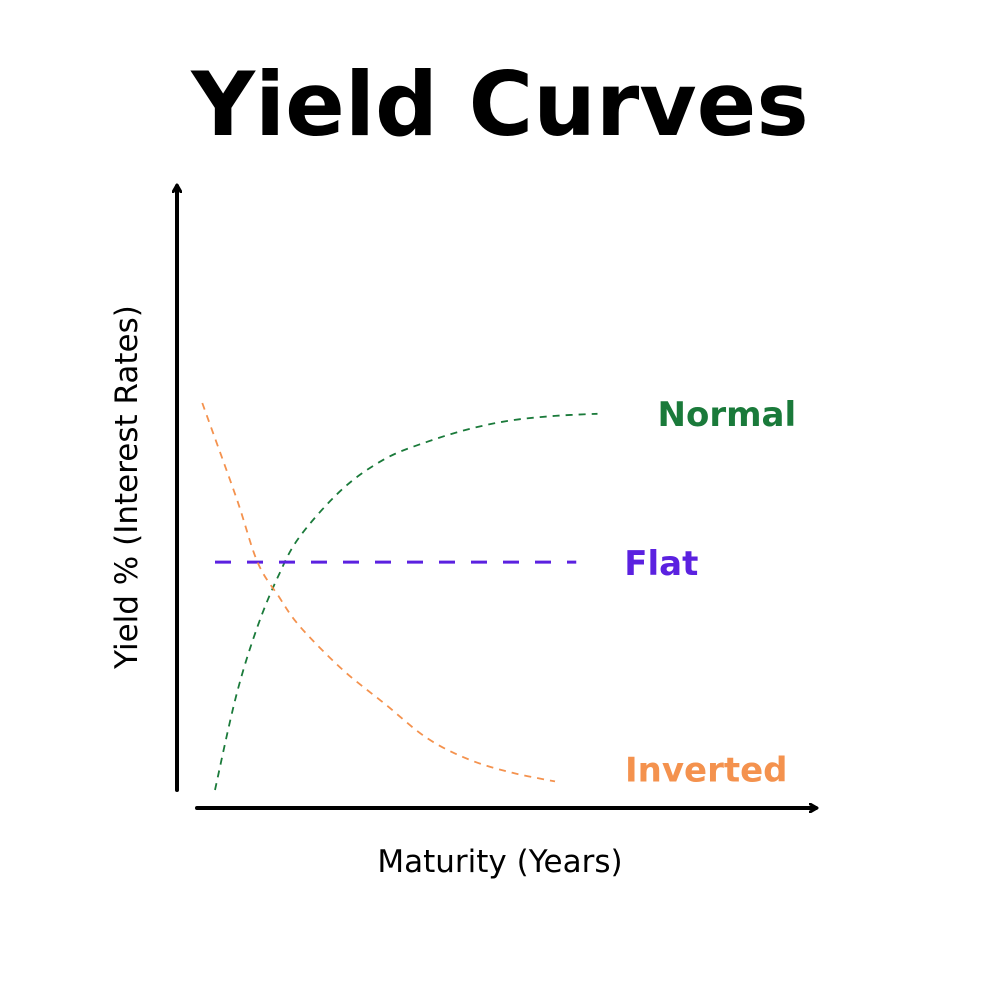  Describe the element at coordinates (706, 770) in the screenshot. I see `series-label-inverted: Inverted` at that location.